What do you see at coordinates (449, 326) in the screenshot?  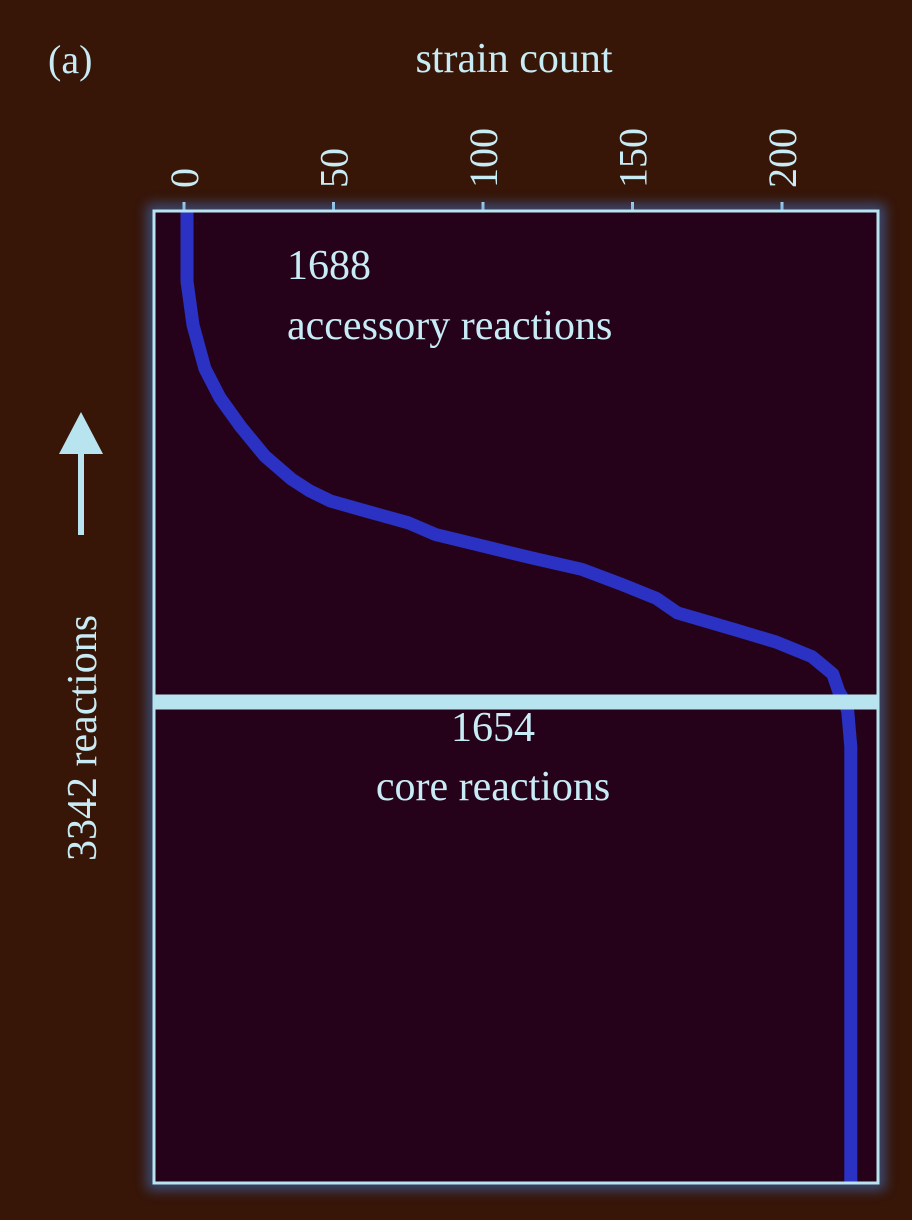 I see `accessory-label: accessory reactions` at bounding box center [449, 326].